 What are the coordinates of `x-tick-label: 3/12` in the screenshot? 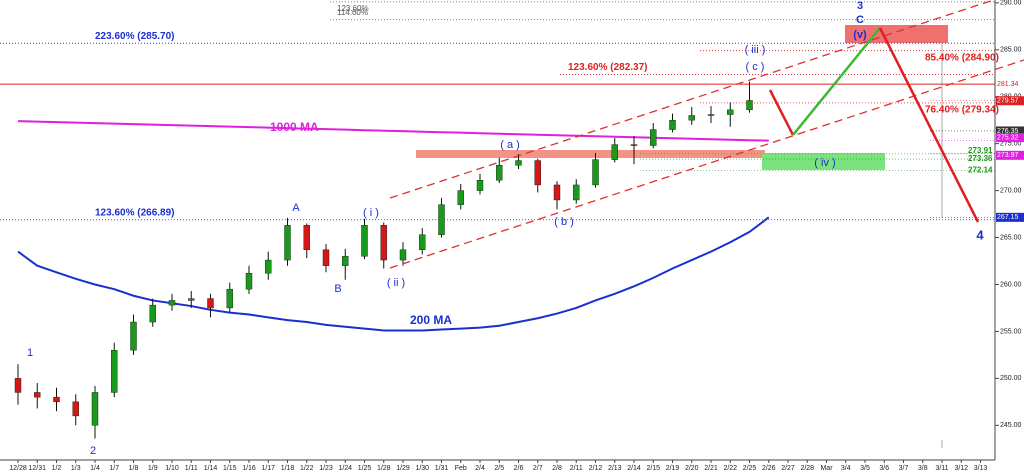 It's located at (961, 468).